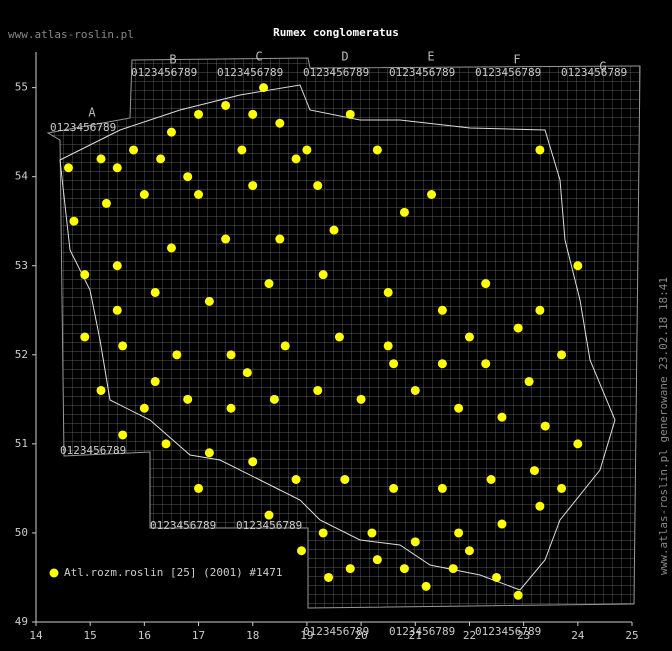 The image size is (672, 651). What do you see at coordinates (166, 572) in the screenshot?
I see `legend: Atl.rozm.roslin [25] (2001) #1471` at bounding box center [166, 572].